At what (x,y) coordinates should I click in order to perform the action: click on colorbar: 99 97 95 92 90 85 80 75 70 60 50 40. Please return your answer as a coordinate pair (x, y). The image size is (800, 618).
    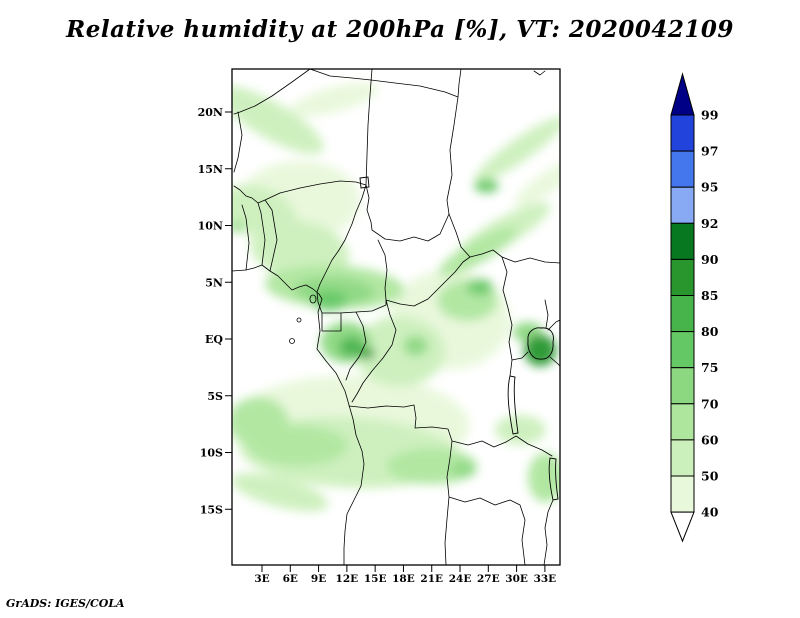
    Looking at the image, I should click on (694, 307).